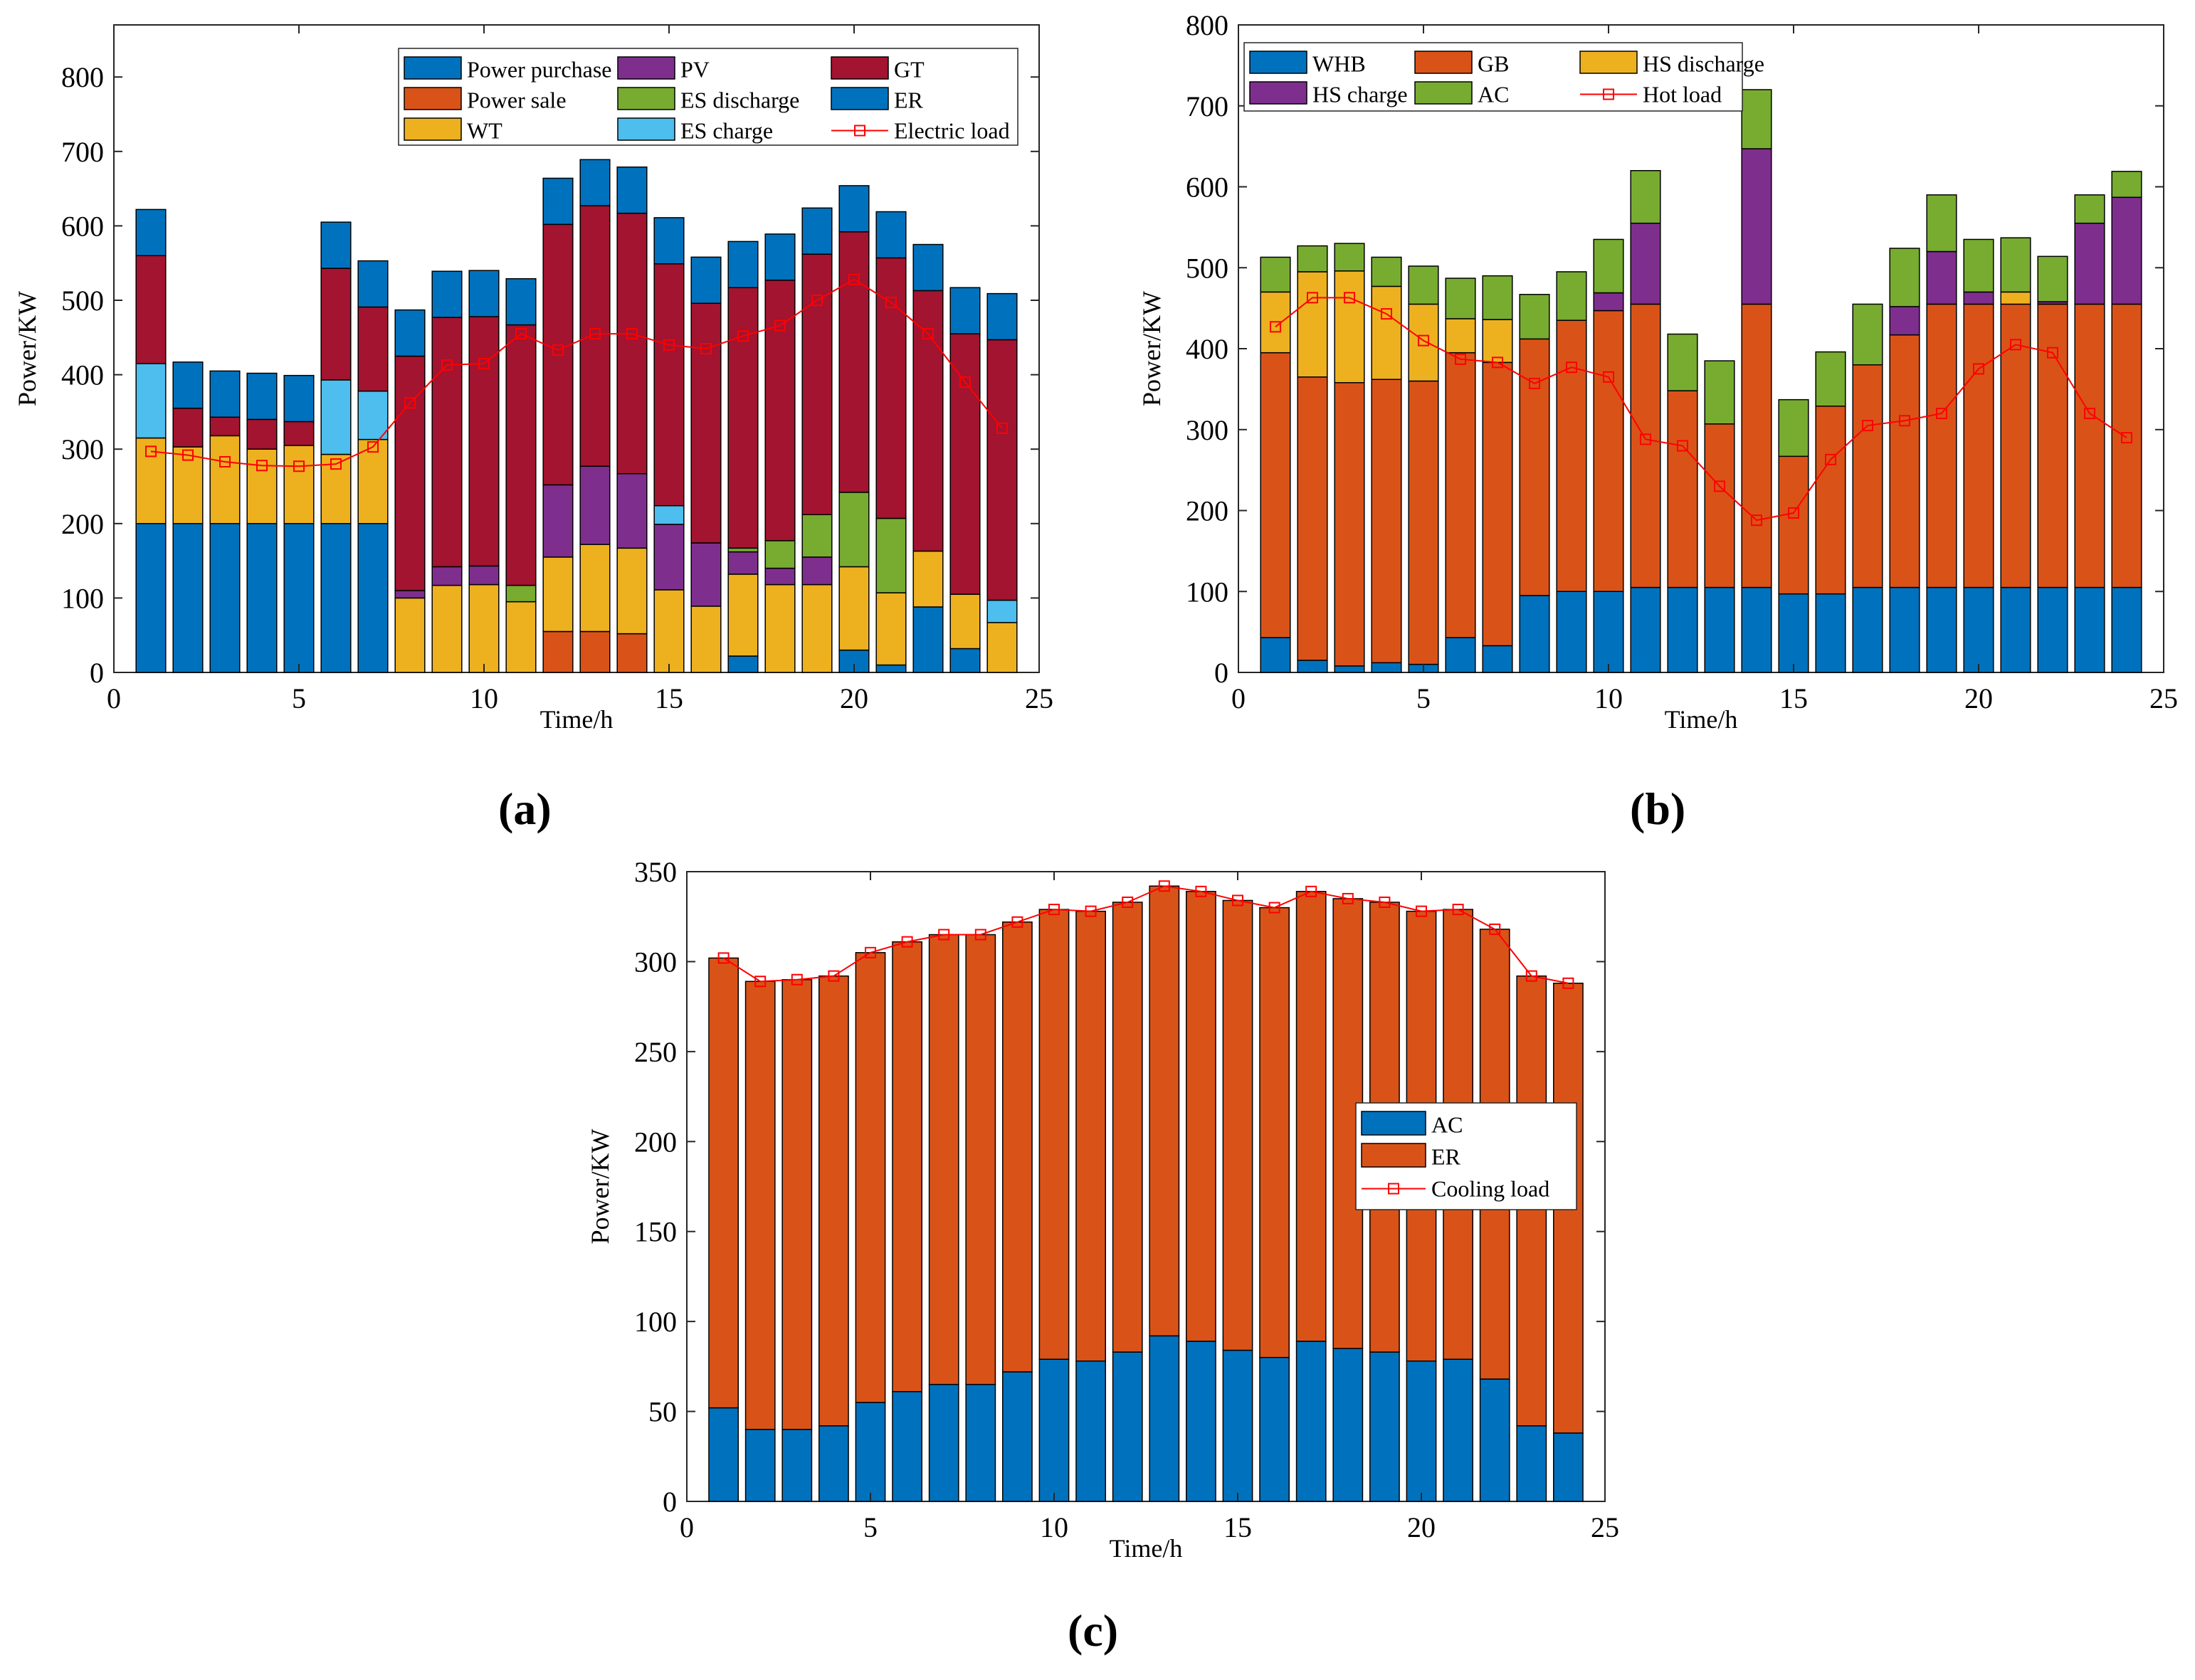 Image resolution: width=2195 pixels, height=1680 pixels. What do you see at coordinates (1682, 362) in the screenshot?
I see `chart-b-bar-ac-t12` at bounding box center [1682, 362].